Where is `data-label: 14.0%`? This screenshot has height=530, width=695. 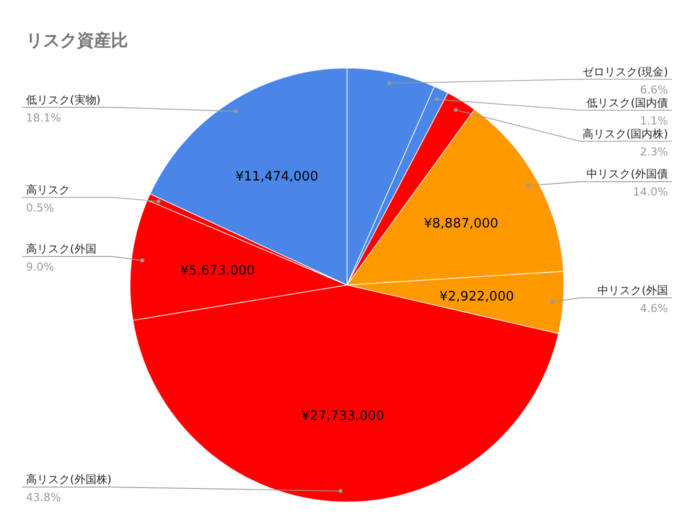 data-label: 14.0% is located at coordinates (650, 192).